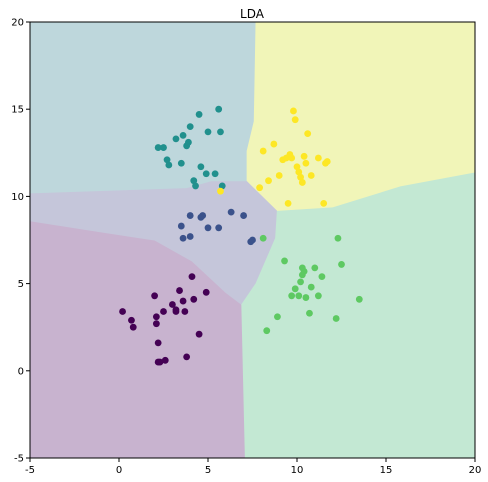 The height and width of the screenshot is (482, 488). I want to click on y-tick-label: 5, so click(21, 284).